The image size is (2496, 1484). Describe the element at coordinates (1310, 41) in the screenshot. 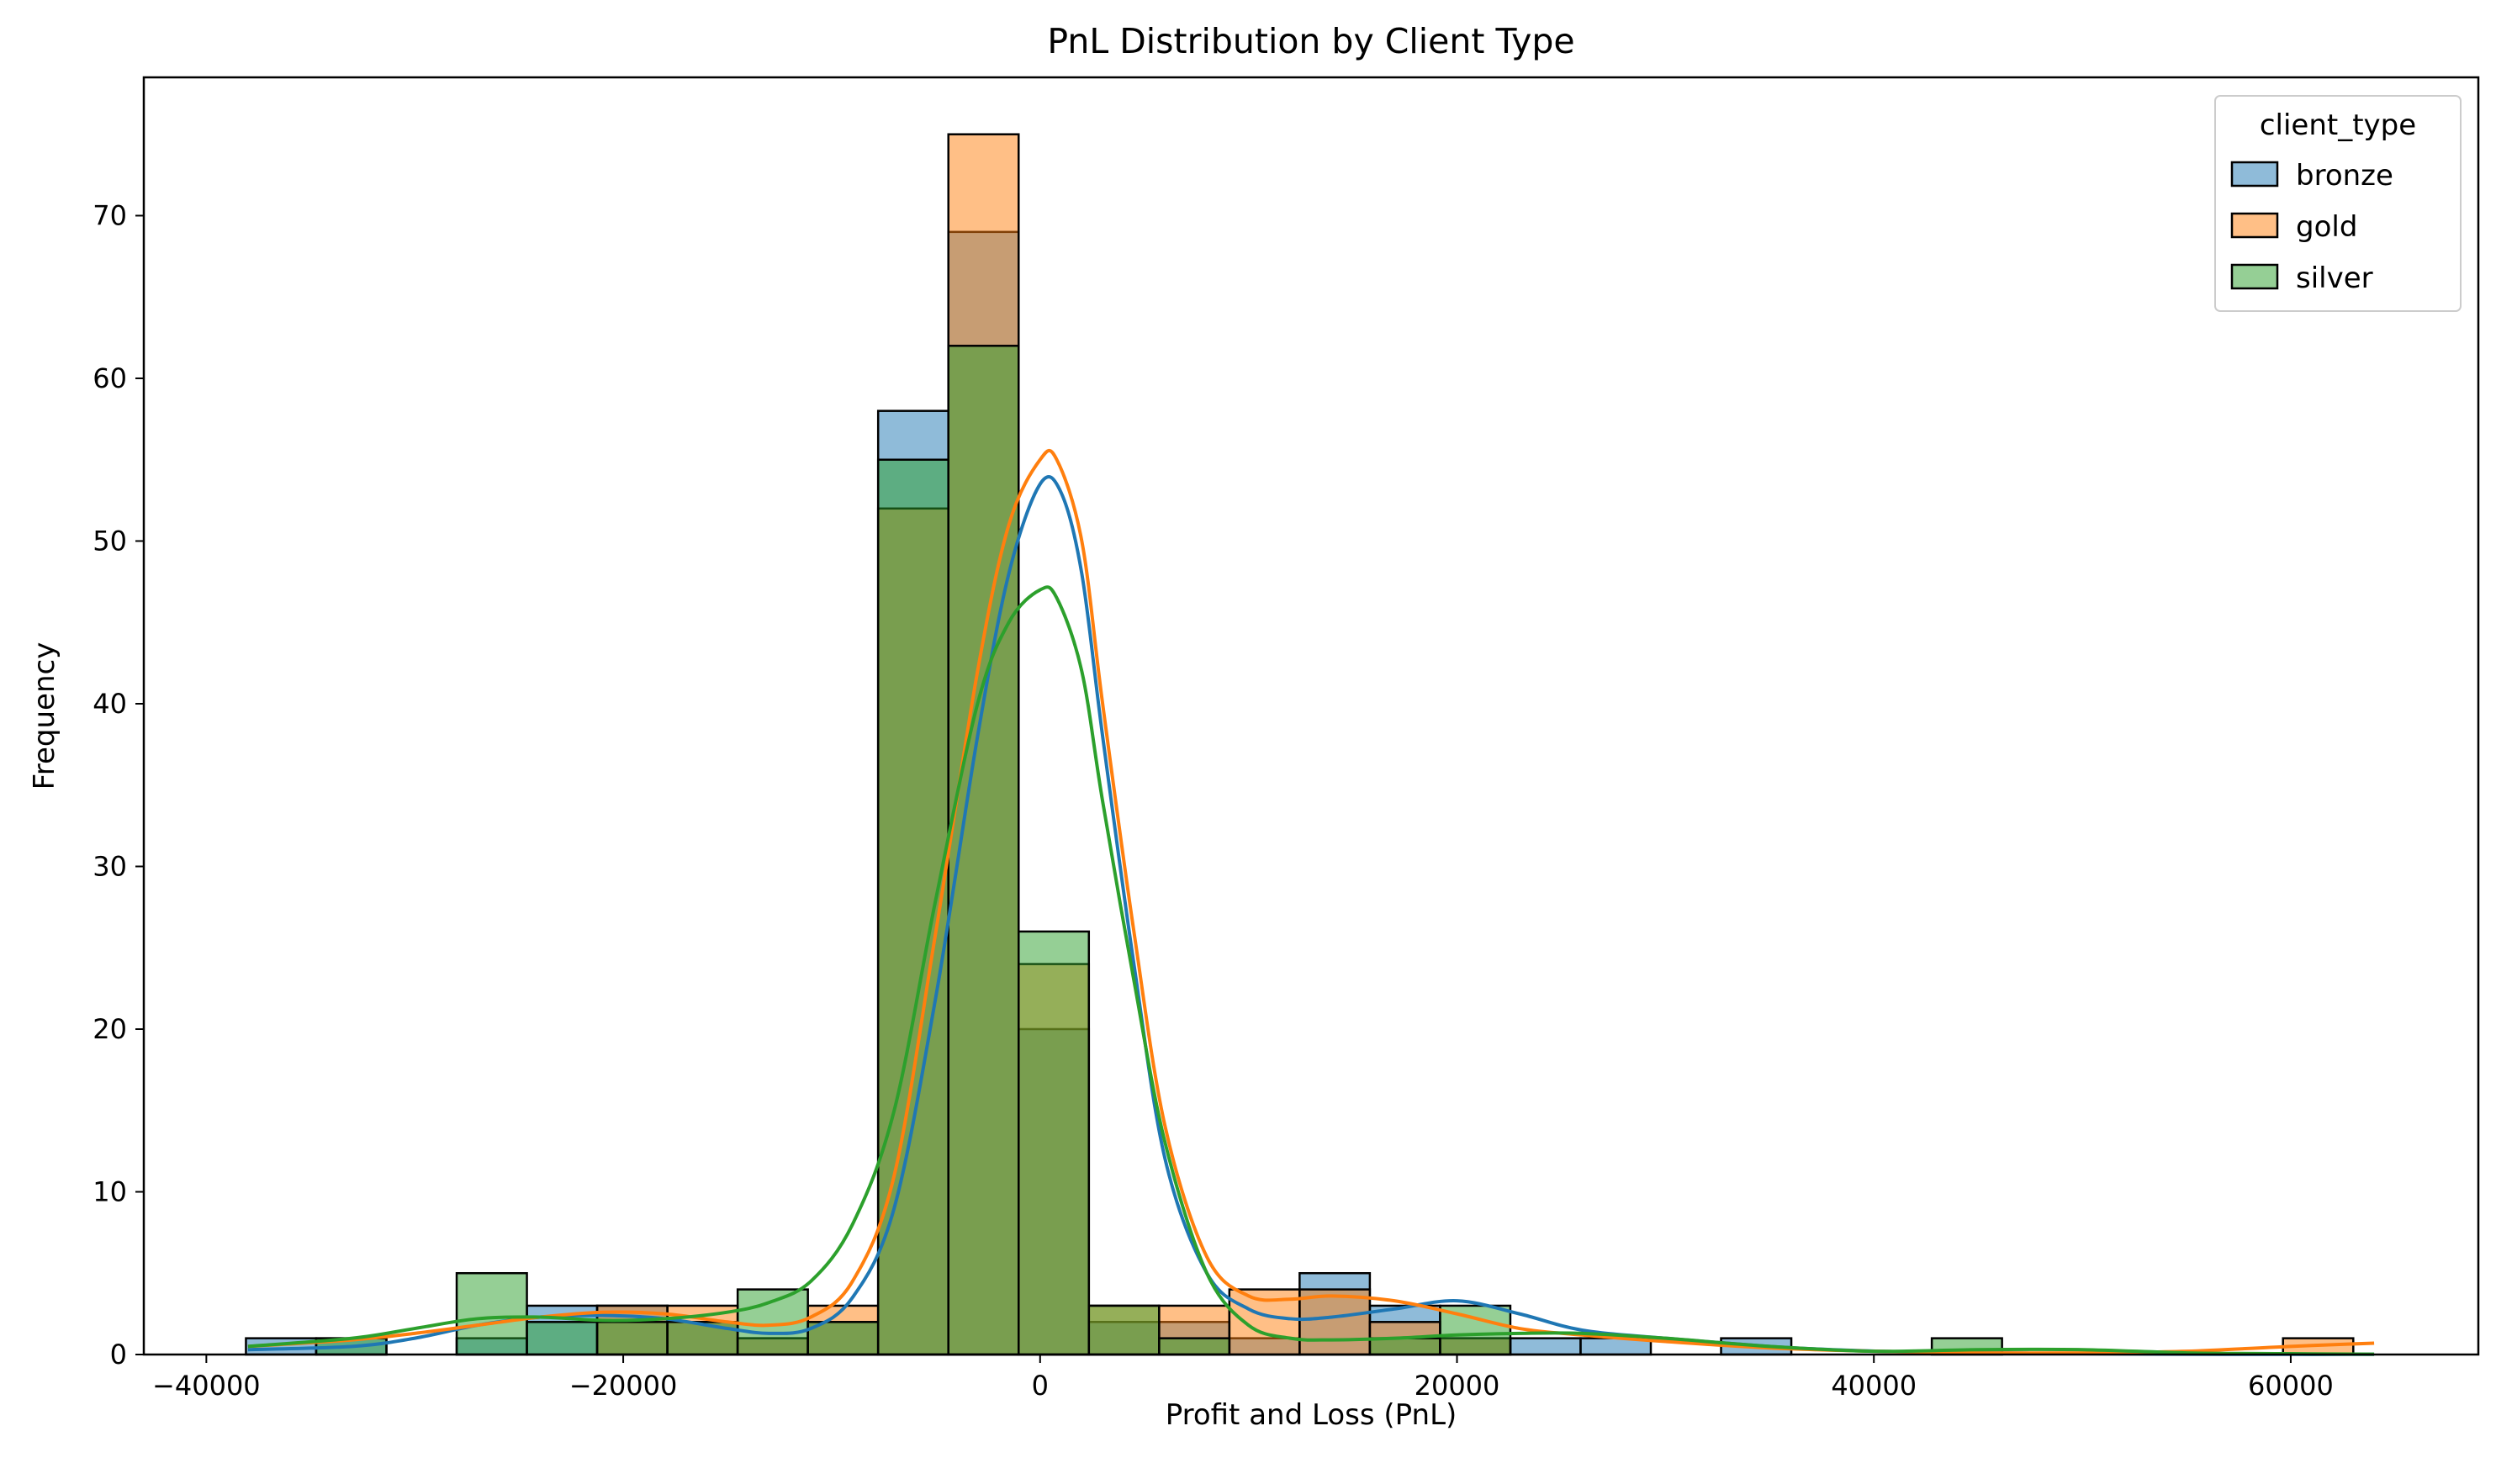

I see `chart-title: PnL Distribution by Client Type` at that location.